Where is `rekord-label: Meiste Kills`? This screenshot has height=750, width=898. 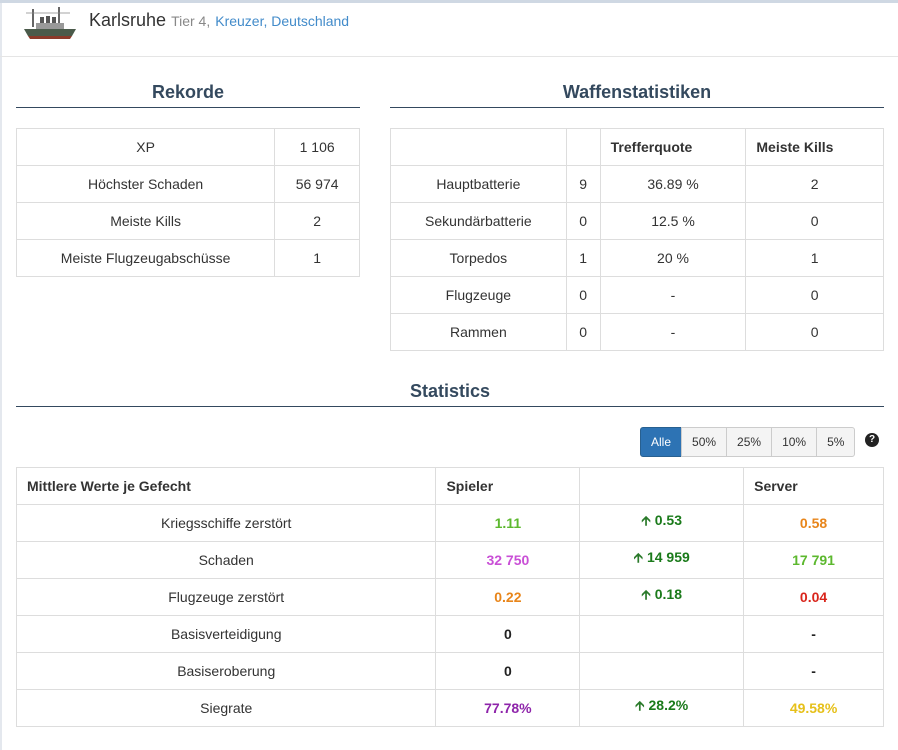
rekord-label: Meiste Kills is located at coordinates (145, 221).